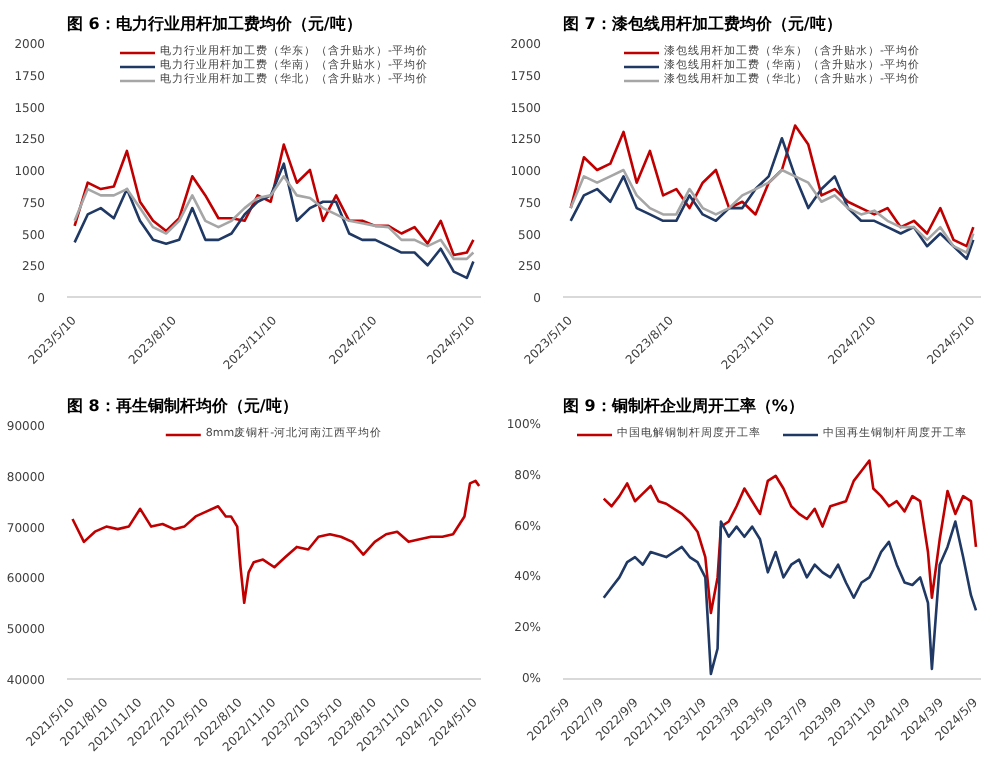  I want to click on chart-title: 图 6：电力行业用杆加工费均价（元/吨）, so click(214, 24).